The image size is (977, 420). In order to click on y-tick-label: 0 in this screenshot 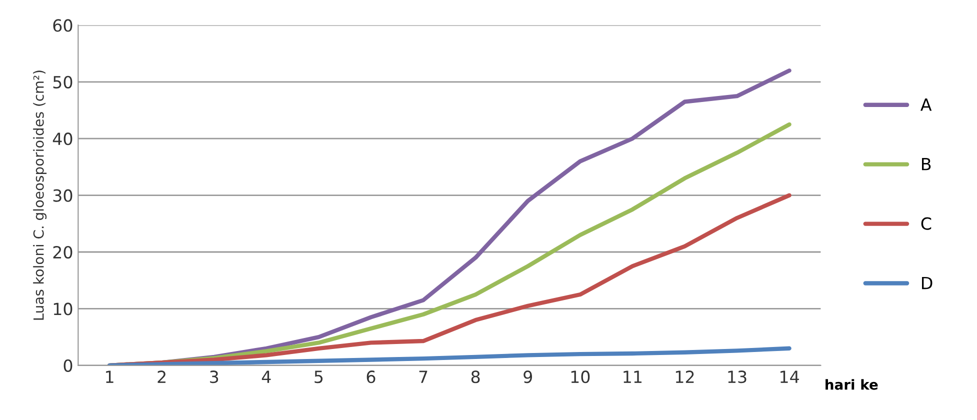, I will do `click(68, 365)`.